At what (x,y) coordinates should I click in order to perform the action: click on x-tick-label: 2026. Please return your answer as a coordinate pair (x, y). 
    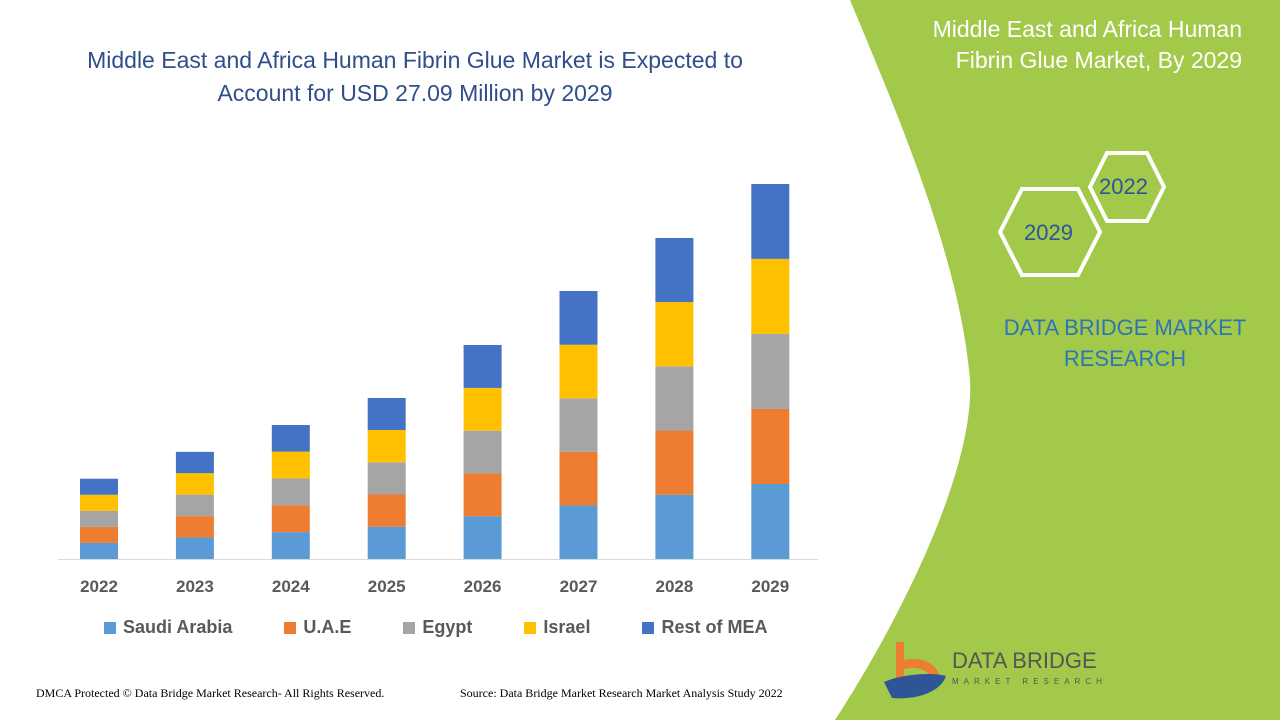
    Looking at the image, I should click on (483, 586).